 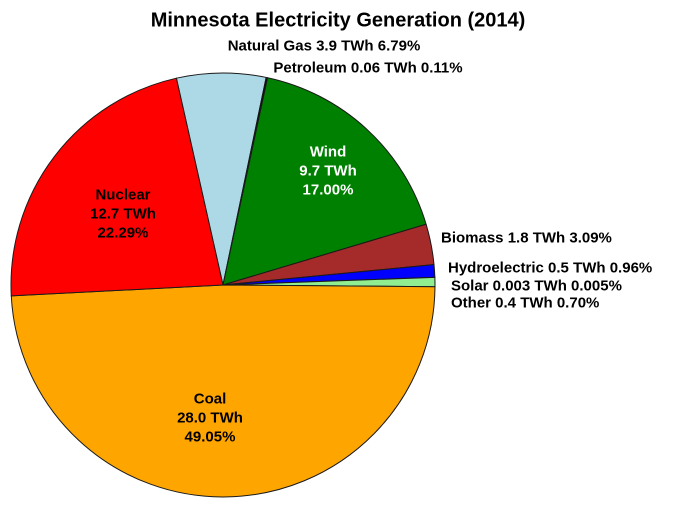 I want to click on wind-pct: 17.00%, so click(x=328, y=190).